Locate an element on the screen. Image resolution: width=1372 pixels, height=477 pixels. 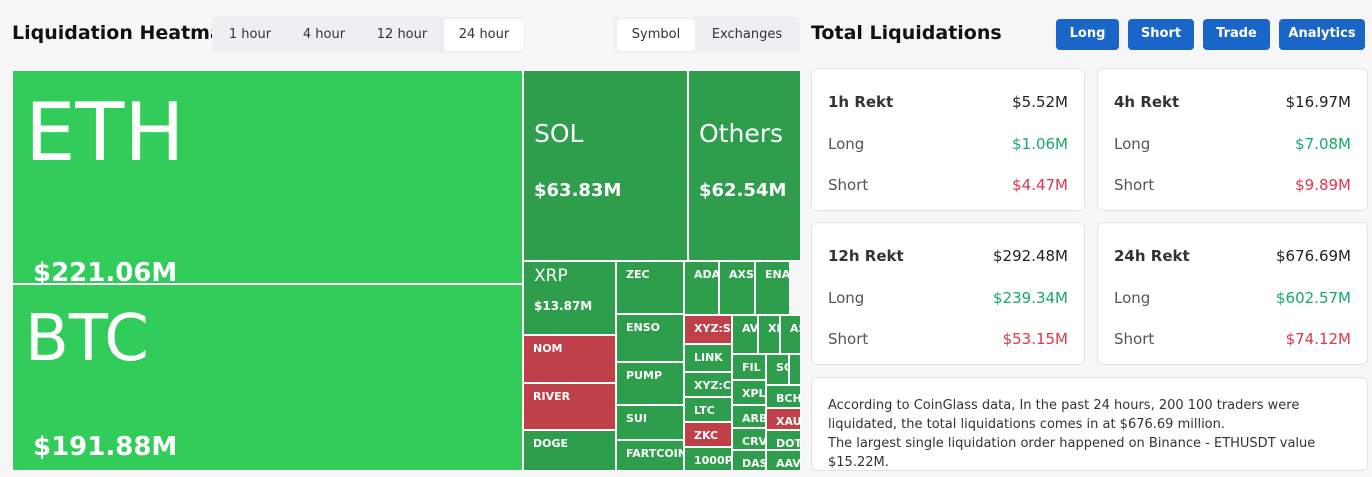
cell-symbol: PUMP is located at coordinates (644, 375).